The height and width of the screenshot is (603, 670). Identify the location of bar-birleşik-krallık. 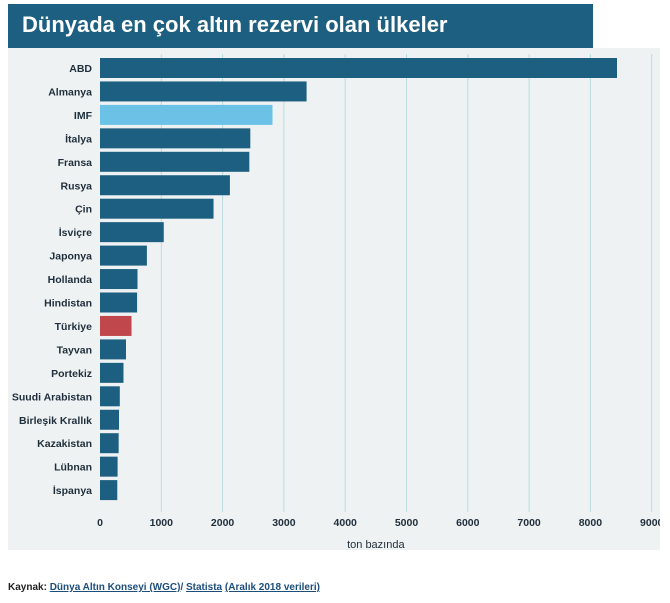
(110, 419).